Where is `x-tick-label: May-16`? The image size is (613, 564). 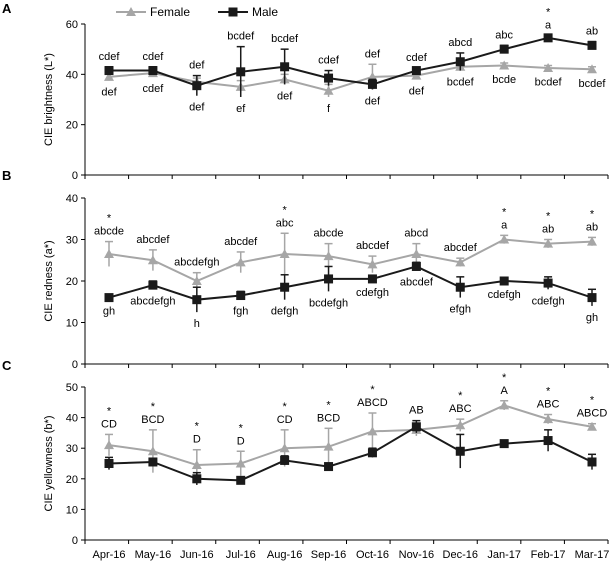 x-tick-label: May-16 is located at coordinates (153, 555).